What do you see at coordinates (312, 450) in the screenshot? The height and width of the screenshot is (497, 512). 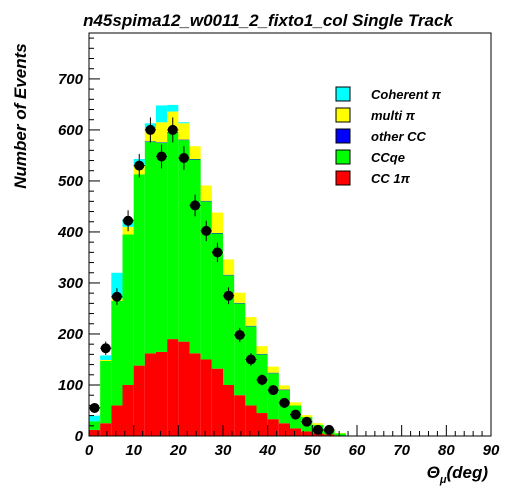 I see `x-tick-label-50: 50` at bounding box center [312, 450].